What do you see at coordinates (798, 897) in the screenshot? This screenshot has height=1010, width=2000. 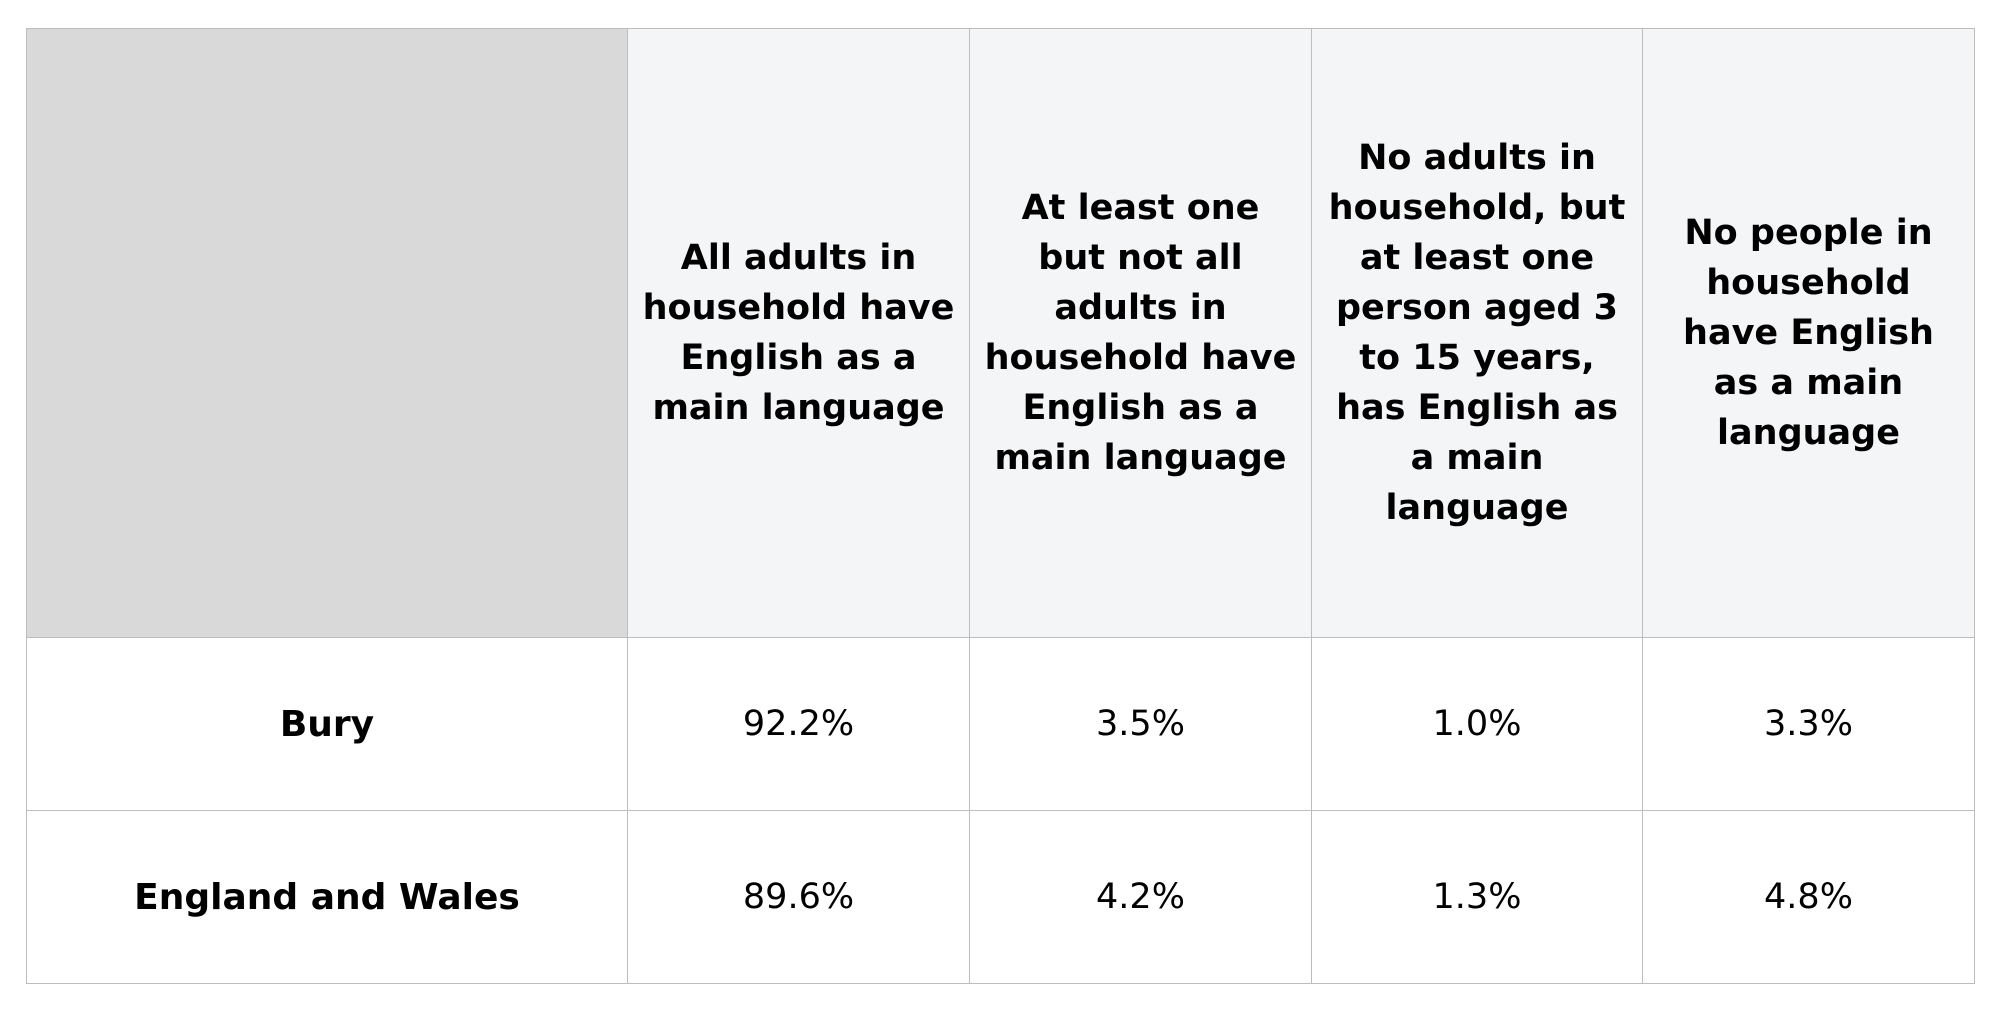 I see `table-cell: 89.6%` at bounding box center [798, 897].